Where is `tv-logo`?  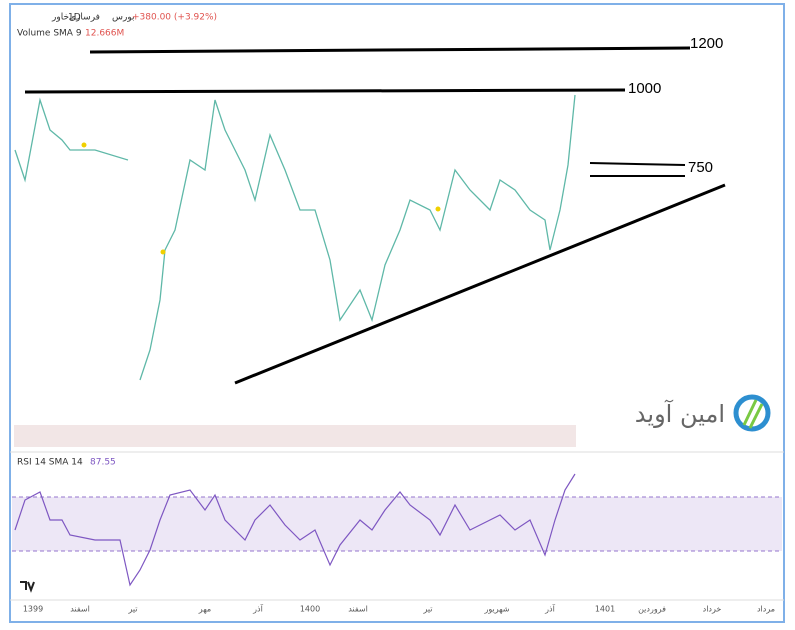 tv-logo is located at coordinates (27, 587).